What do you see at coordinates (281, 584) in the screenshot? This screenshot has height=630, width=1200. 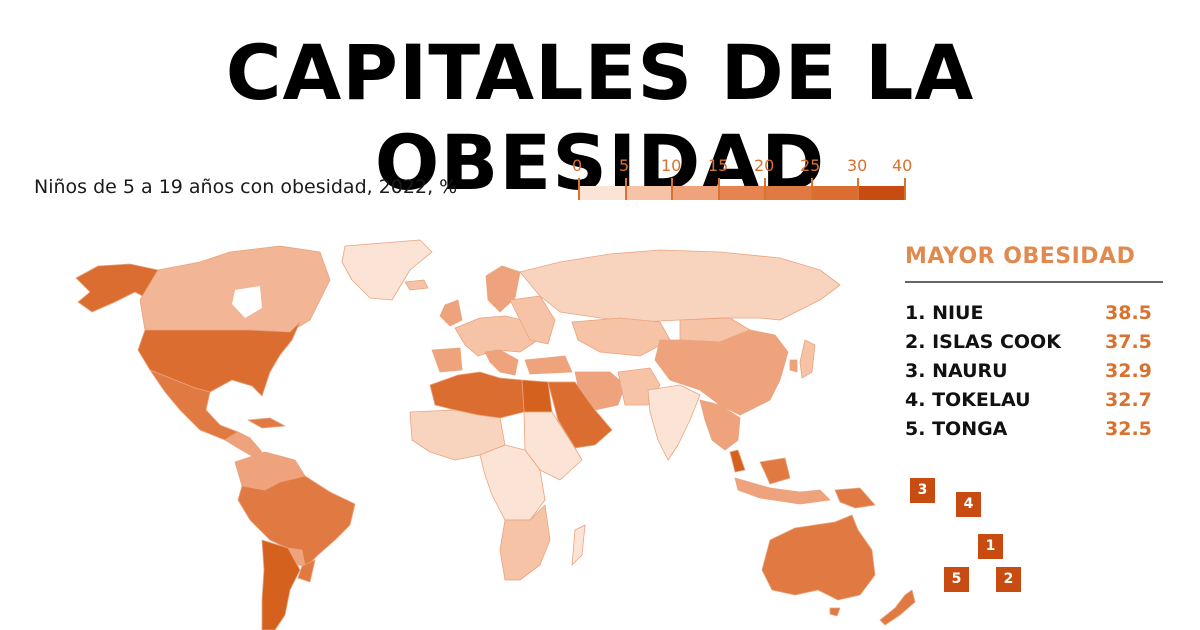 I see `region-southern-cone` at bounding box center [281, 584].